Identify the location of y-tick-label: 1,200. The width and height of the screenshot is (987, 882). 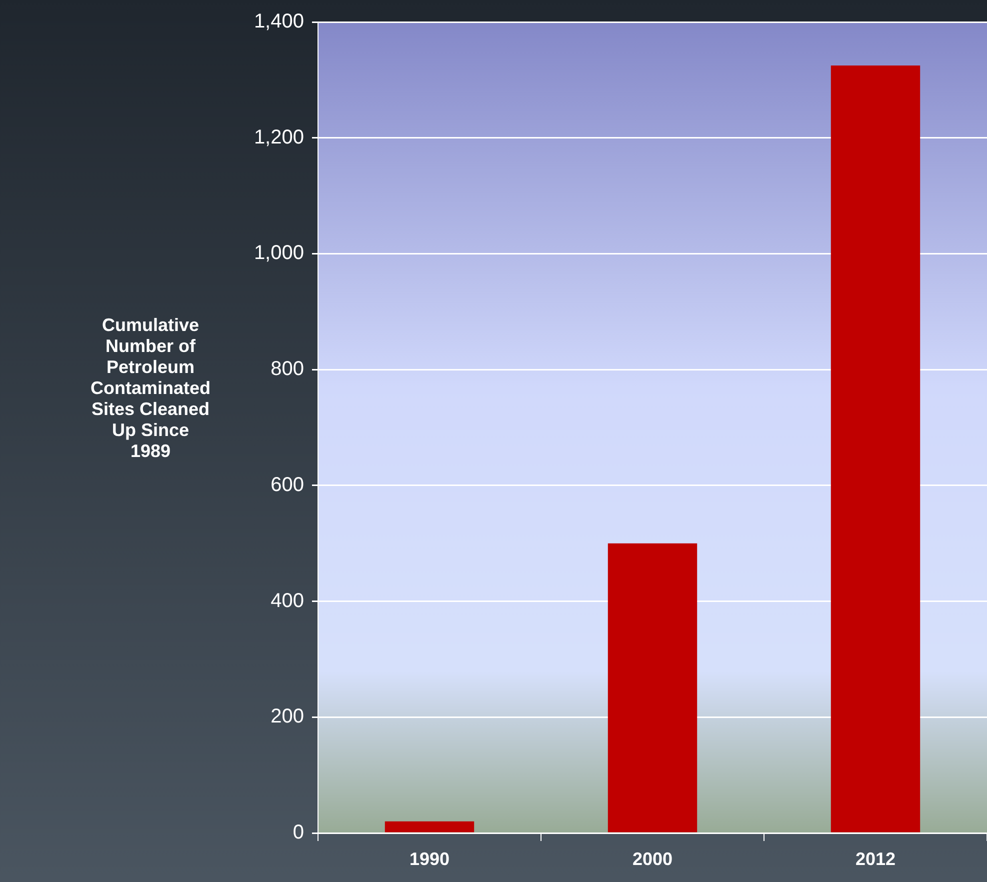
(279, 137).